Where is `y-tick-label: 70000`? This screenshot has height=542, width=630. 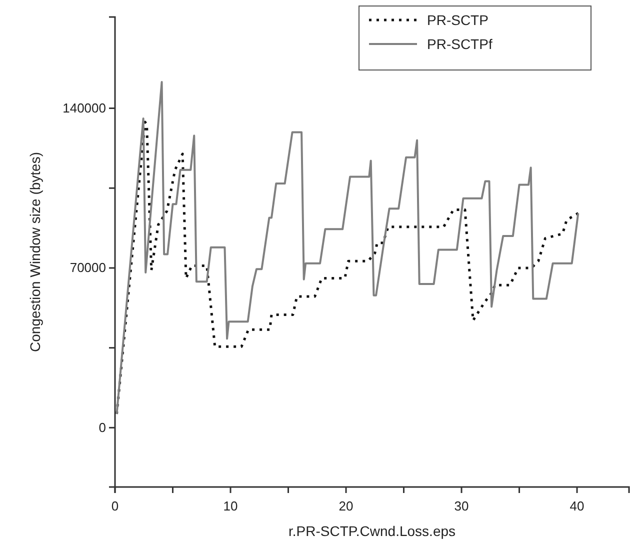
y-tick-label: 70000 is located at coordinates (88, 268).